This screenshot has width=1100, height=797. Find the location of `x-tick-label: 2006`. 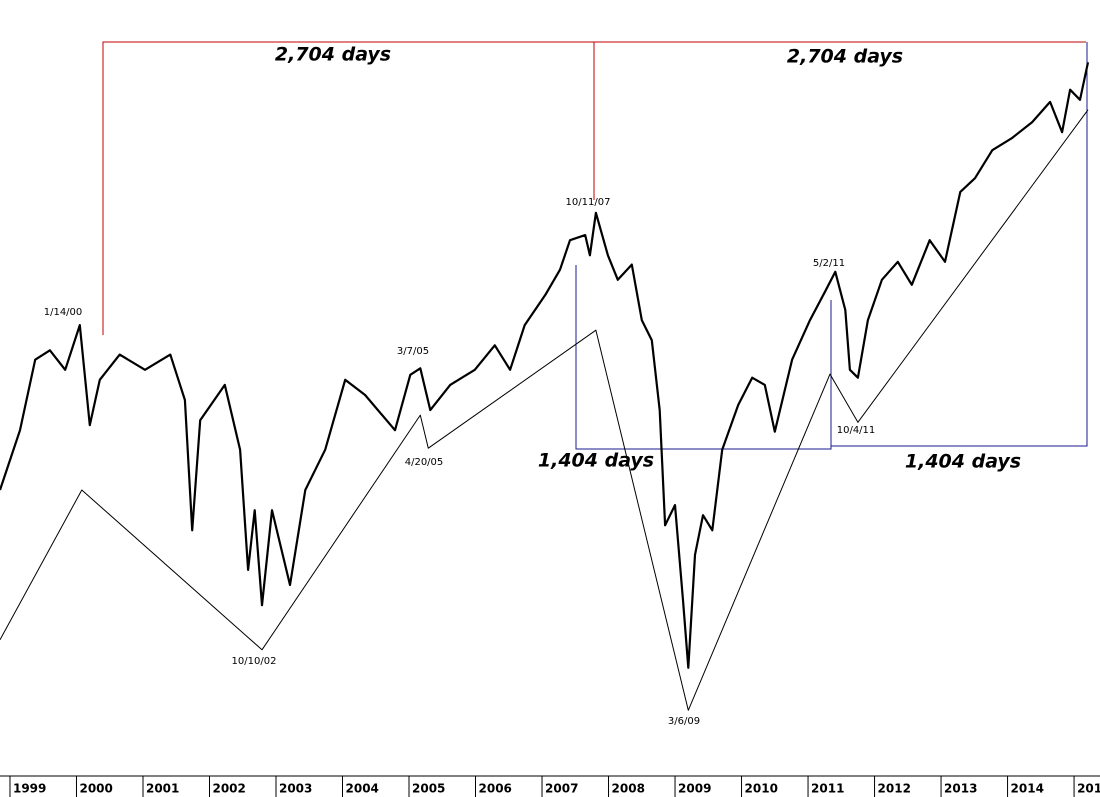

x-tick-label: 2006 is located at coordinates (495, 789).